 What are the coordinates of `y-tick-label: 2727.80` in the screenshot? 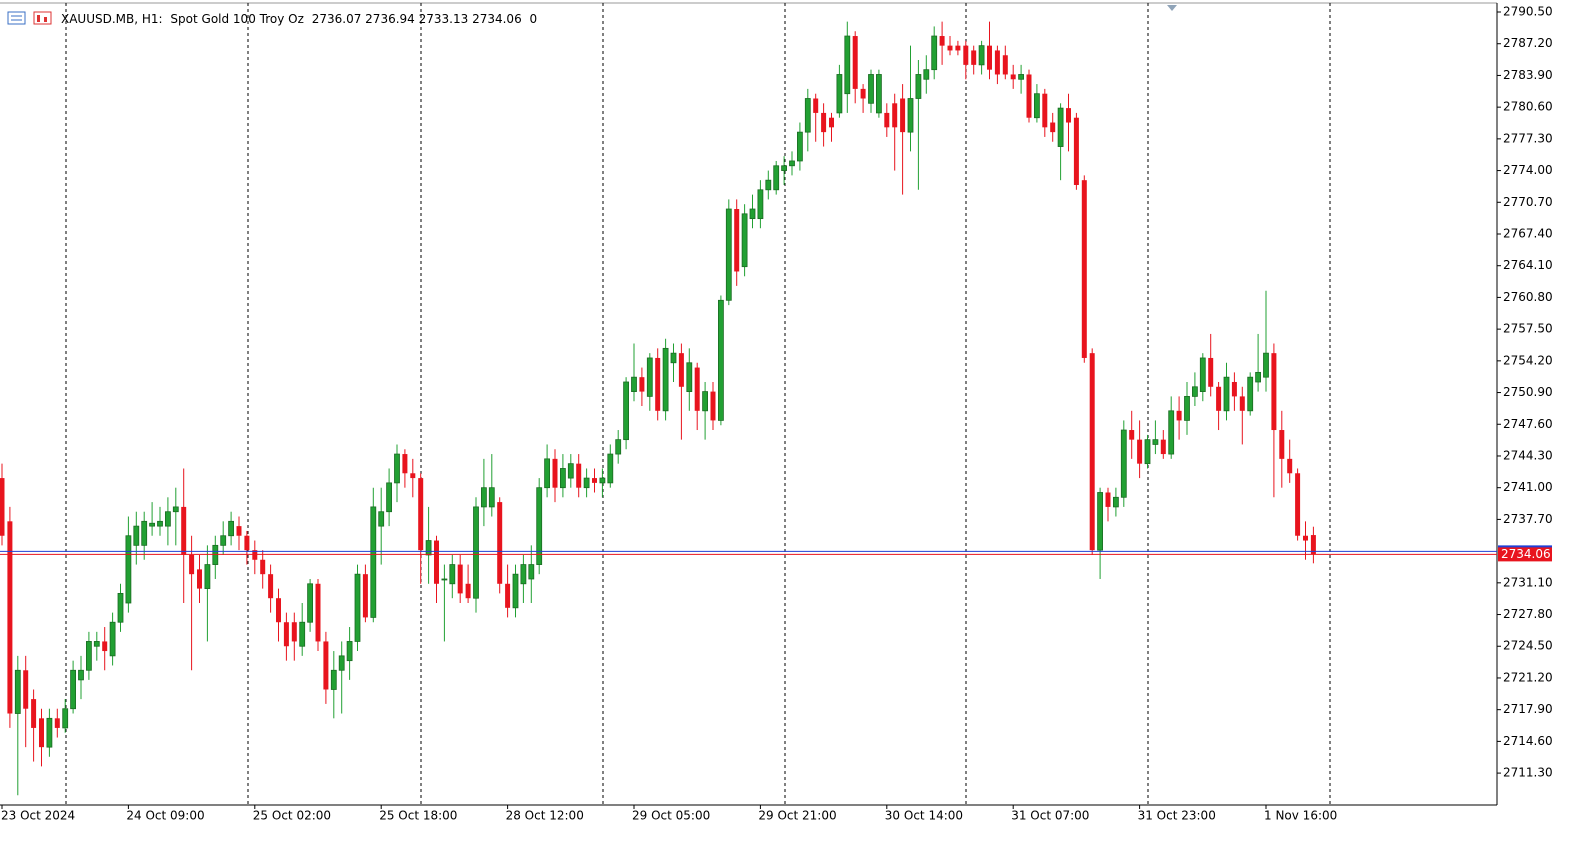 It's located at (1528, 614).